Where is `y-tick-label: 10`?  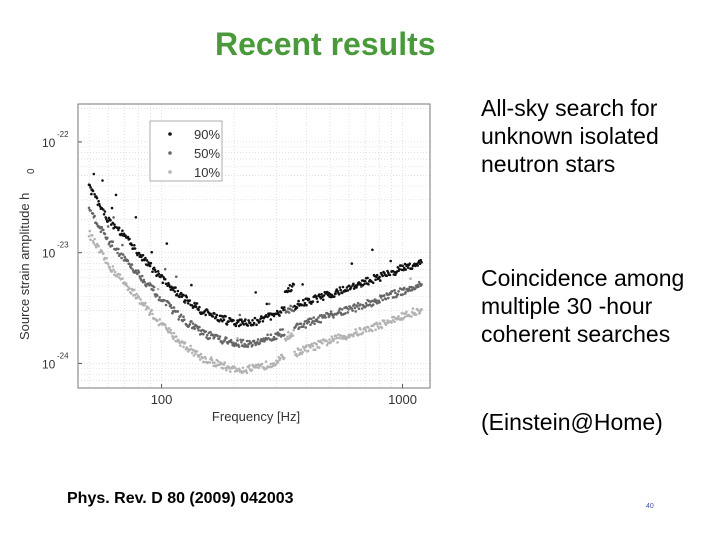
y-tick-label: 10 is located at coordinates (49, 364).